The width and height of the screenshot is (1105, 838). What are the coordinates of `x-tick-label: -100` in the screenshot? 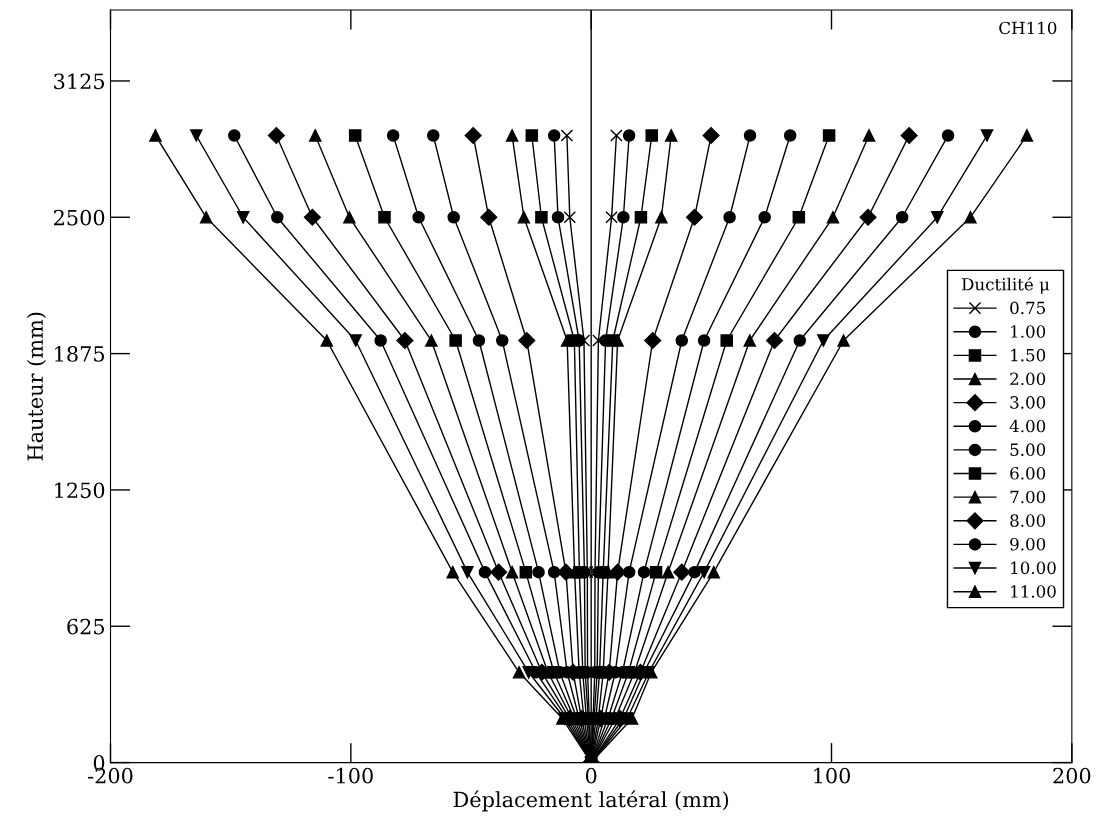 It's located at (350, 775).